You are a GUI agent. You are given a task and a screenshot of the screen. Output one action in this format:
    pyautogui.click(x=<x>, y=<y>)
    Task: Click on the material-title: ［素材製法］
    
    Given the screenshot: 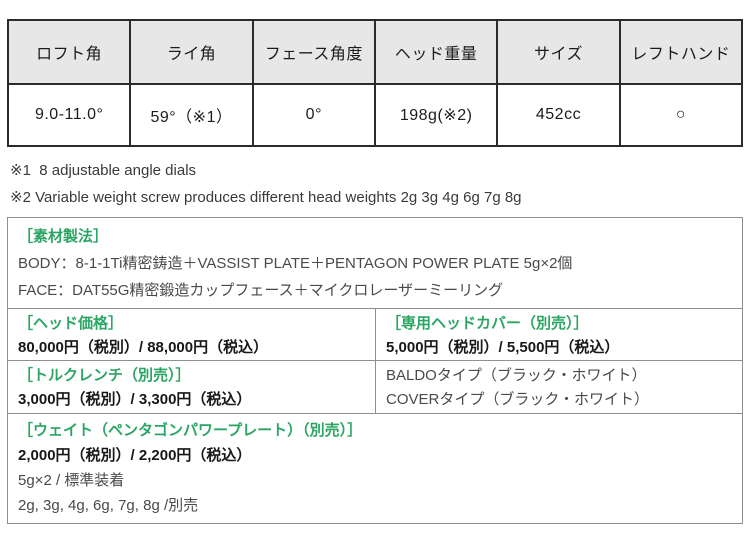 What is the action you would take?
    pyautogui.click(x=63, y=236)
    